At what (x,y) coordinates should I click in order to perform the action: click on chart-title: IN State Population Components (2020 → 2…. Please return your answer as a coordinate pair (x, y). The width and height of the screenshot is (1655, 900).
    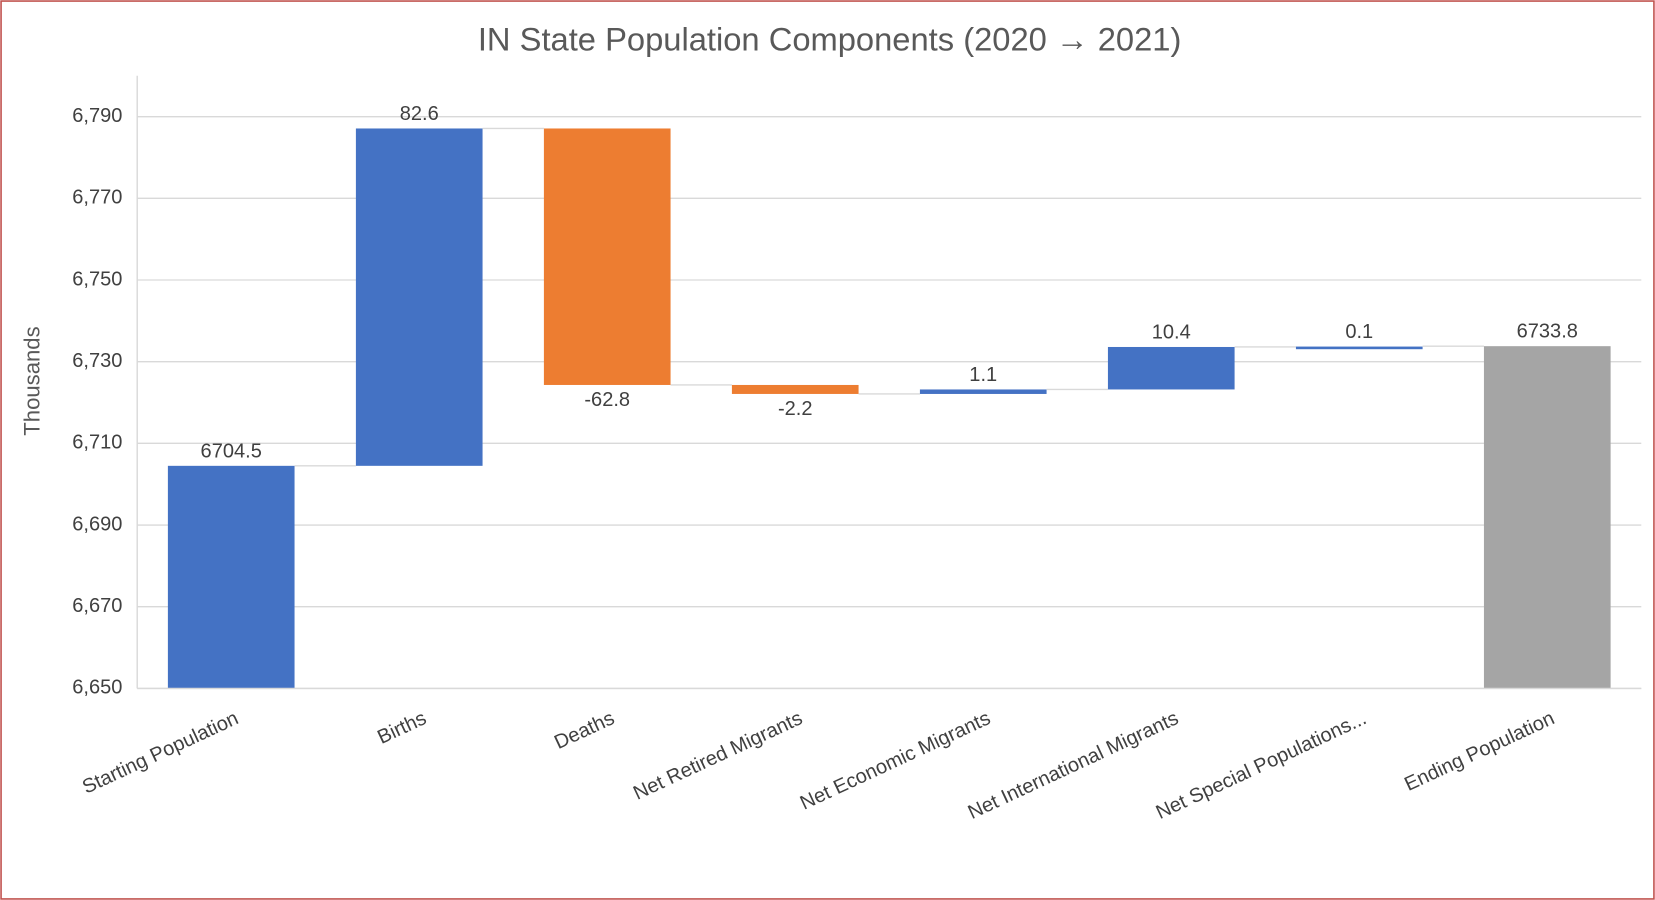
    Looking at the image, I should click on (829, 39).